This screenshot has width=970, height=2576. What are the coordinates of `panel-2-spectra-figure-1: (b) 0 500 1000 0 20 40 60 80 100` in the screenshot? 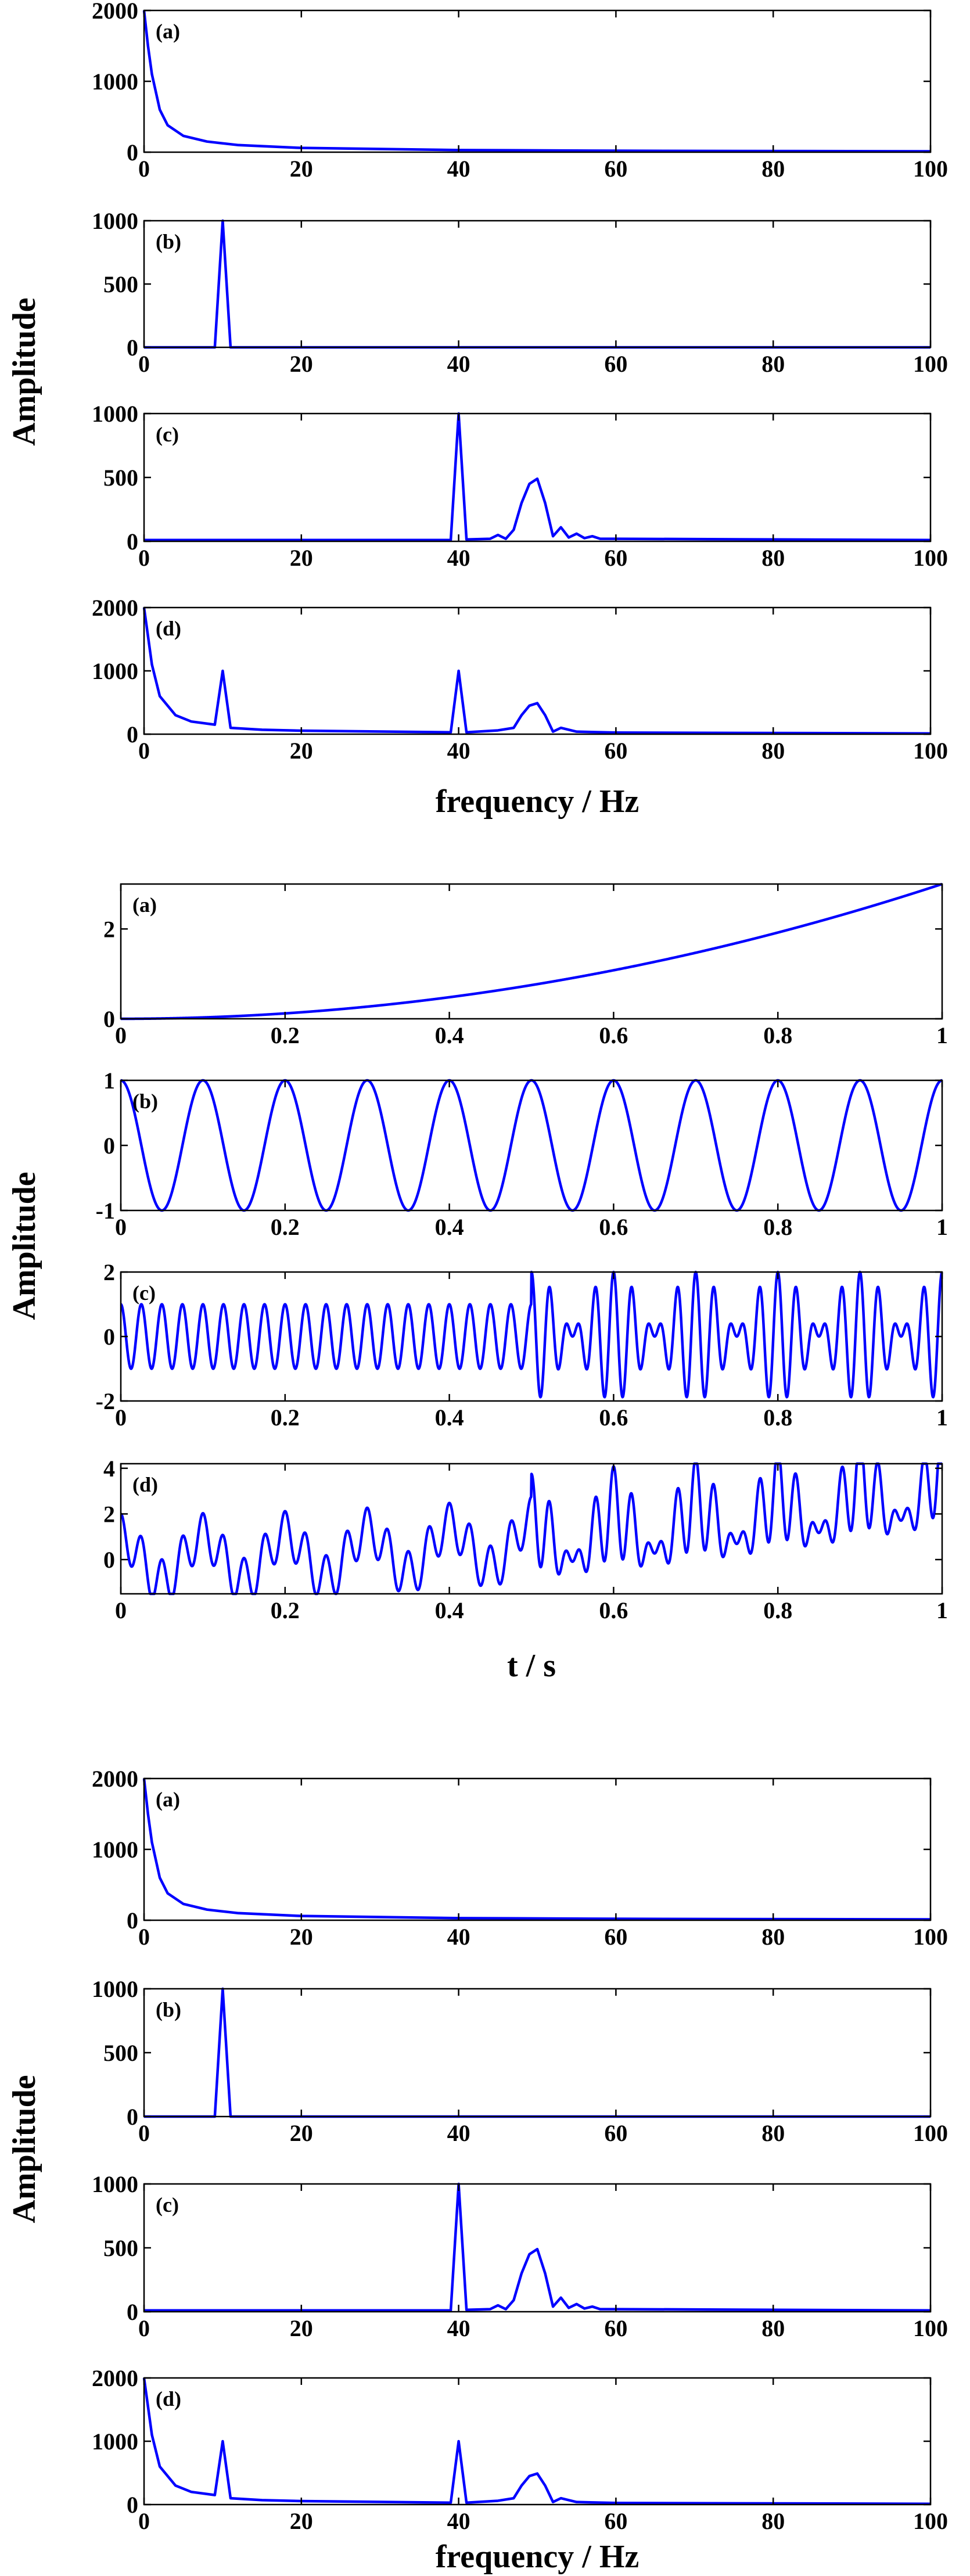 It's located at (520, 292).